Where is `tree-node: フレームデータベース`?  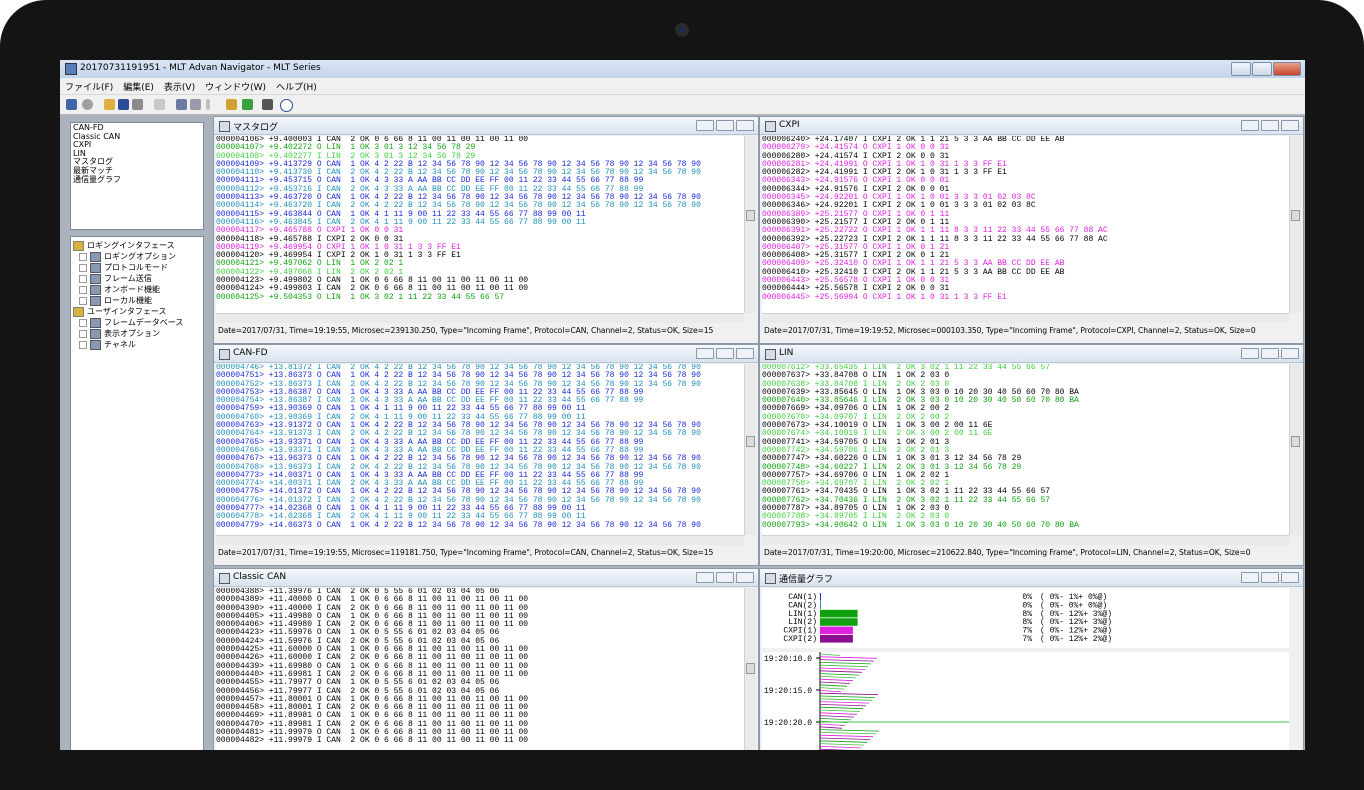
tree-node: フレームデータベース is located at coordinates (137, 322).